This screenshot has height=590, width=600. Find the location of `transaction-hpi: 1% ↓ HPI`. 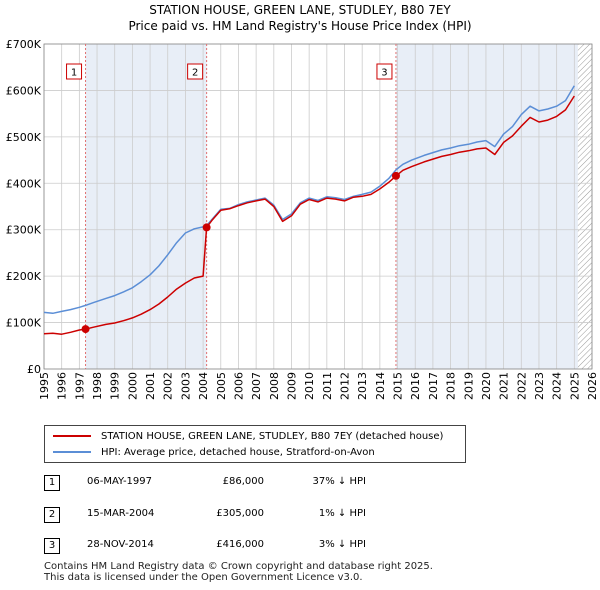

transaction-hpi: 1% ↓ HPI is located at coordinates (342, 513).